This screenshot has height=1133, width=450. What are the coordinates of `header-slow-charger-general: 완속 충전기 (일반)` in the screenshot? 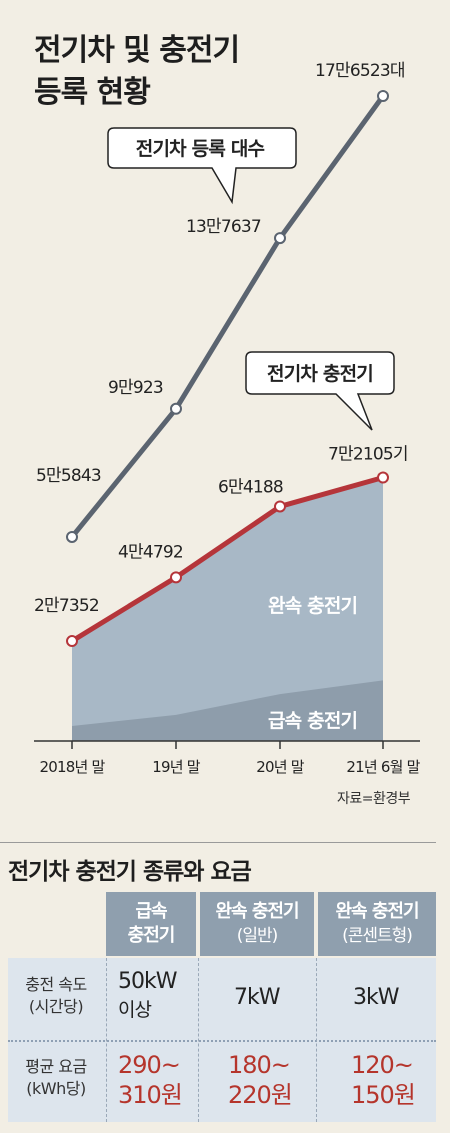 It's located at (257, 924).